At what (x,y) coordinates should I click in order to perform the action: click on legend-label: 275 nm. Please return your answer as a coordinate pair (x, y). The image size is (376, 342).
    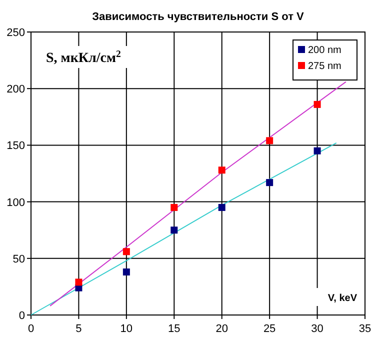
    Looking at the image, I should click on (325, 66).